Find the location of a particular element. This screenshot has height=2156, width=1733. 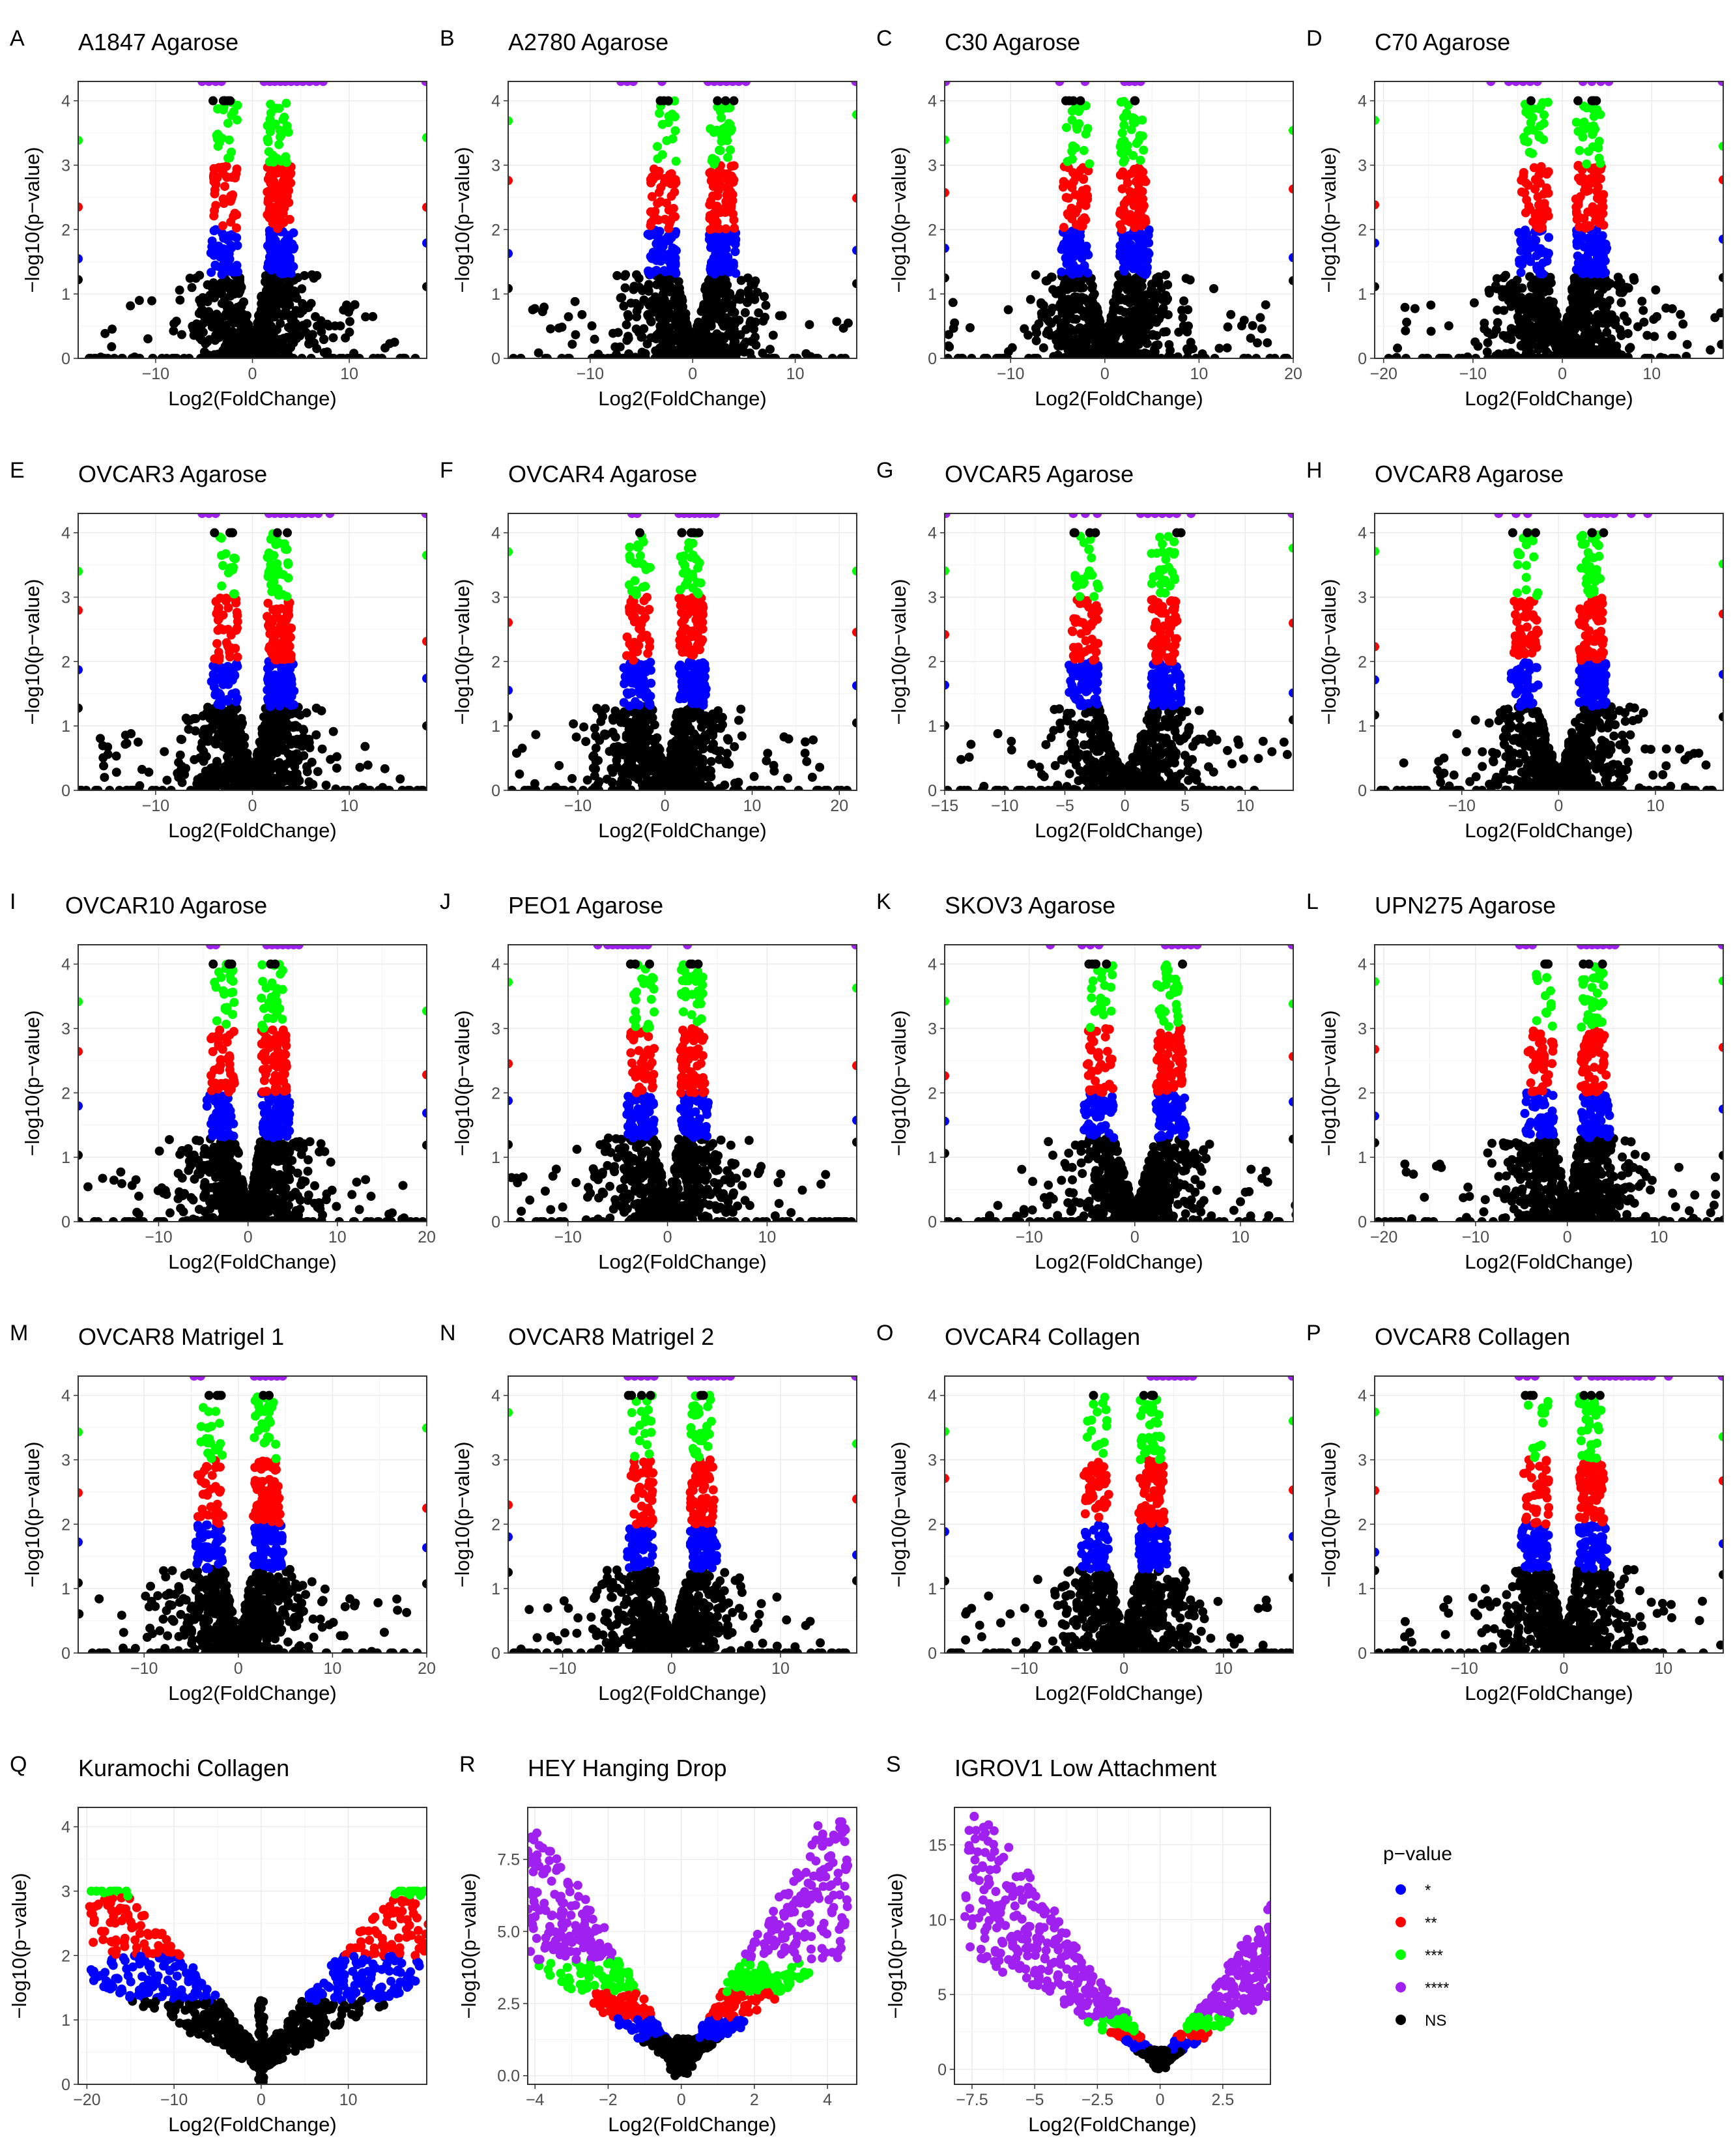

panel-border is located at coordinates (682, 220).